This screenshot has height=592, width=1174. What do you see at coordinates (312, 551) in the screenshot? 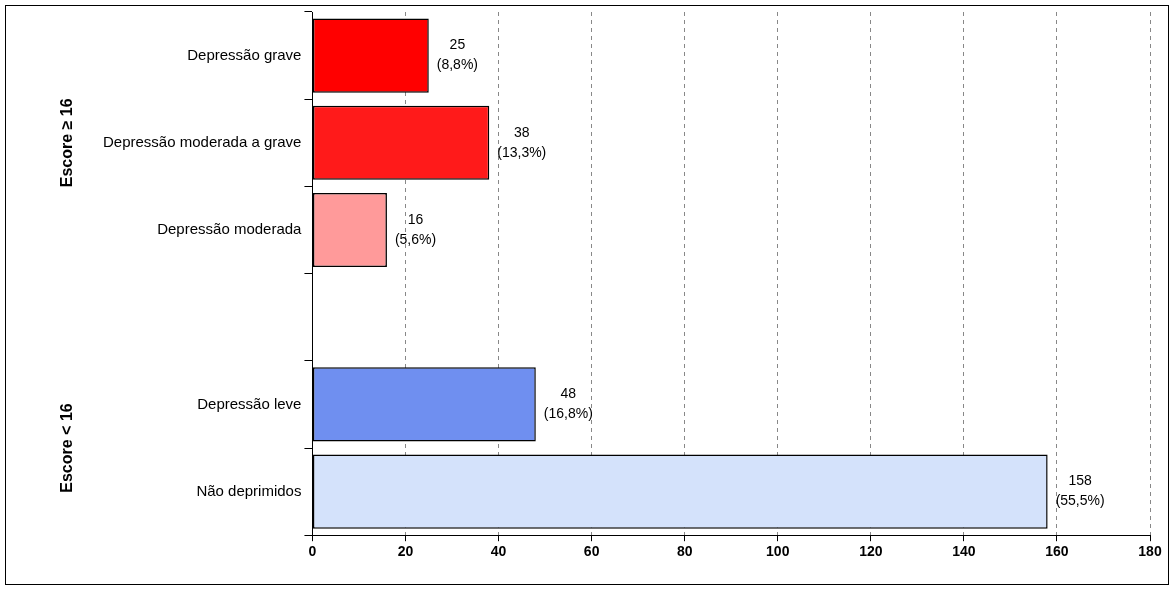
I see `x-tick-label: 0` at bounding box center [312, 551].